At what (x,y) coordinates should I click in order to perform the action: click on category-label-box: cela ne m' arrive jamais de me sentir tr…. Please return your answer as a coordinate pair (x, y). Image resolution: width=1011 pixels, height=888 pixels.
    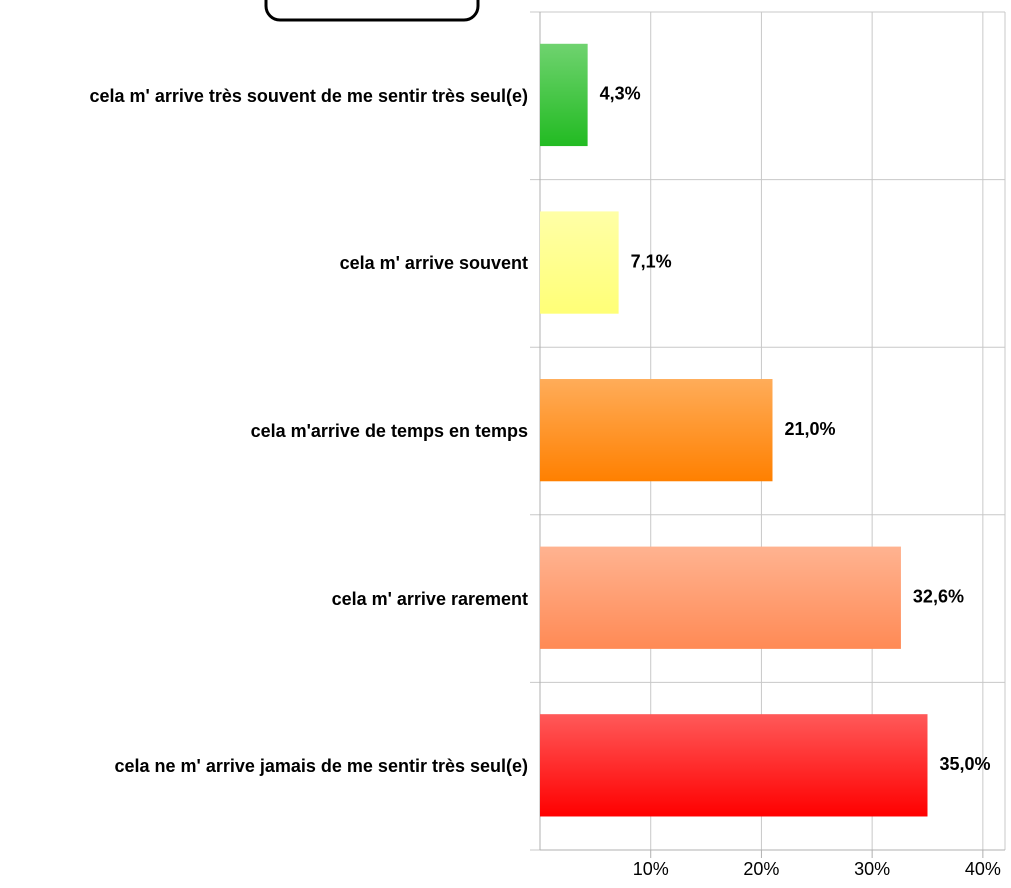
    Looking at the image, I should click on (269, 766).